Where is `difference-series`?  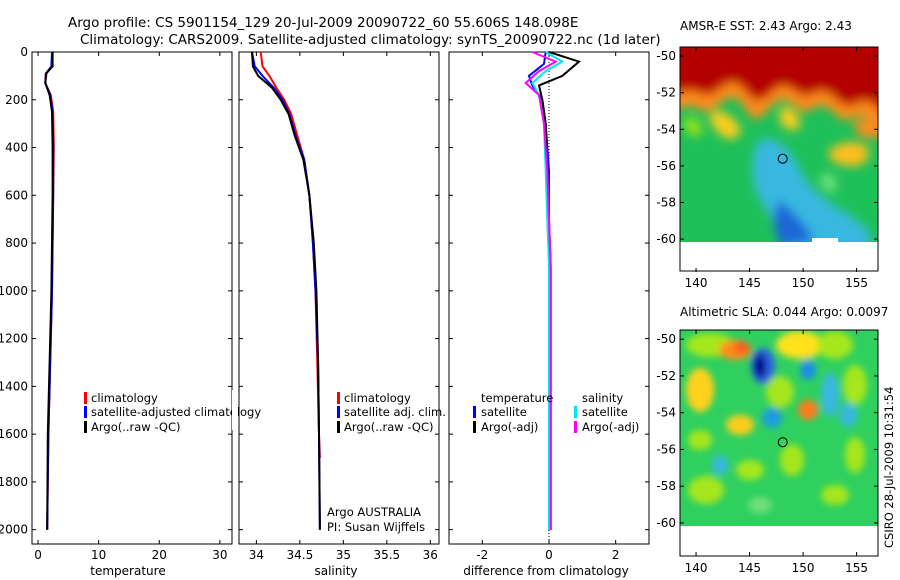 difference-series is located at coordinates (553, 290).